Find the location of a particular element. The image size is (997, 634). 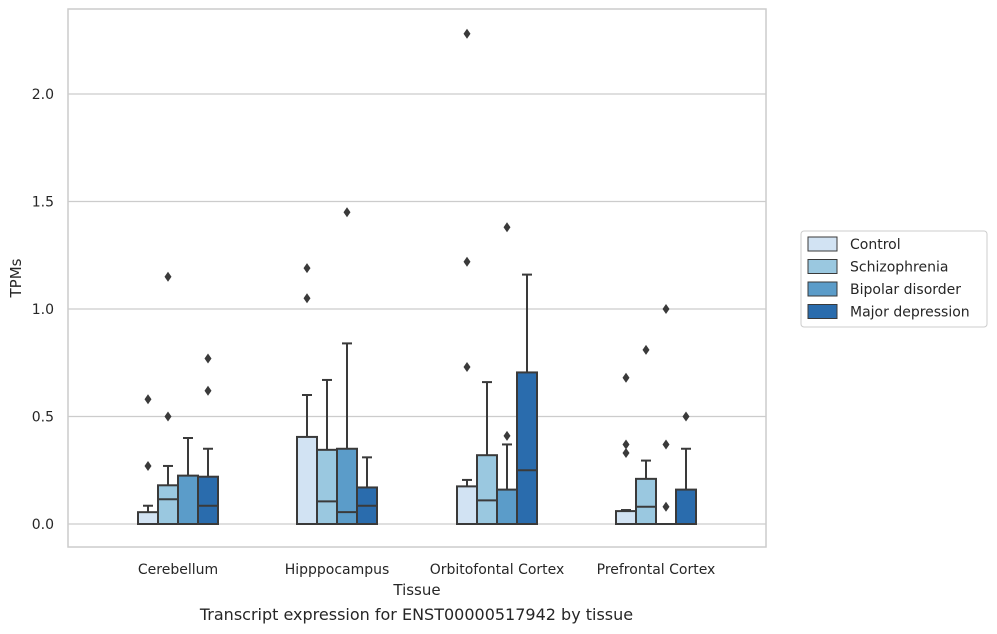

x-axis-label: Tissue is located at coordinates (416, 590).